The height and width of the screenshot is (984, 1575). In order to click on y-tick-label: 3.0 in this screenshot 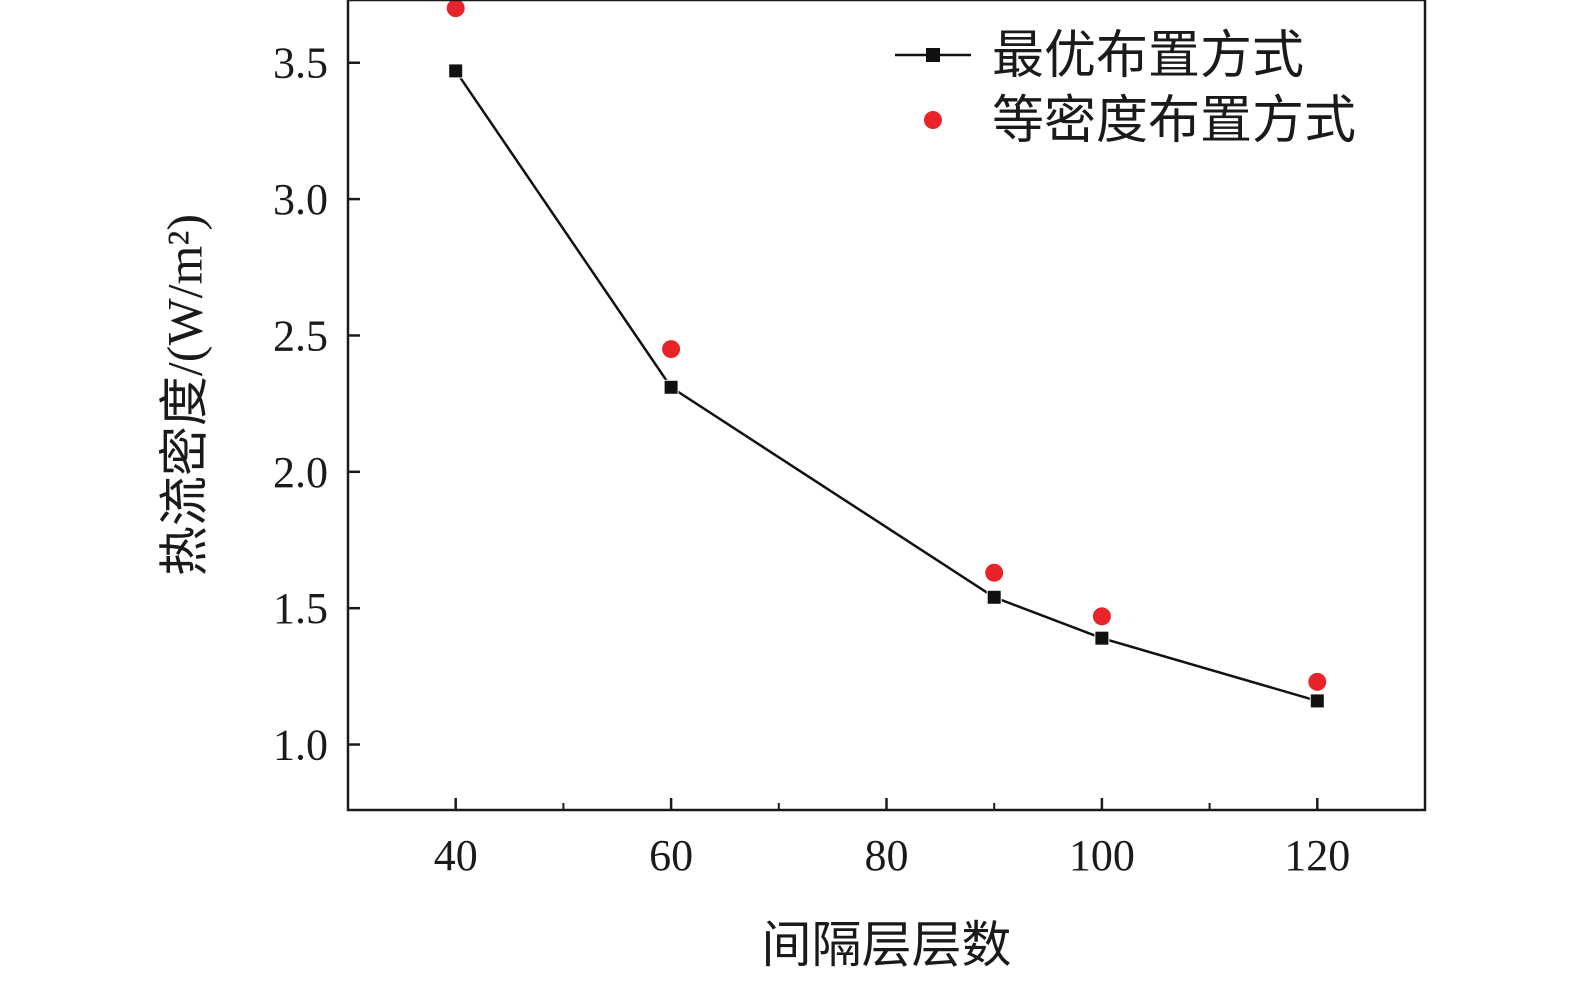, I will do `click(300, 199)`.